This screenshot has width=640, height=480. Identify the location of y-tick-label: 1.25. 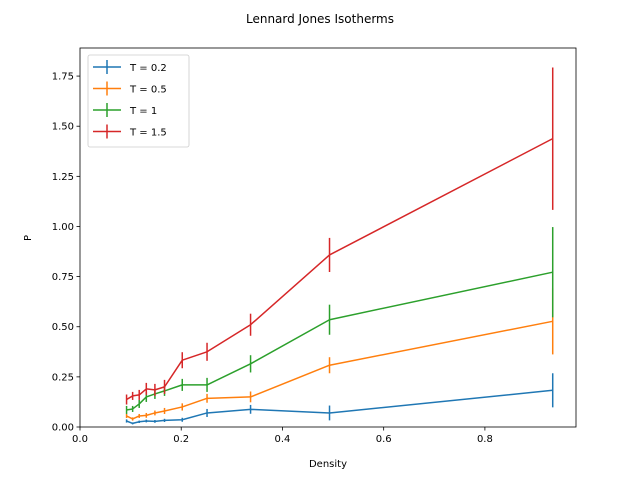
(63, 177).